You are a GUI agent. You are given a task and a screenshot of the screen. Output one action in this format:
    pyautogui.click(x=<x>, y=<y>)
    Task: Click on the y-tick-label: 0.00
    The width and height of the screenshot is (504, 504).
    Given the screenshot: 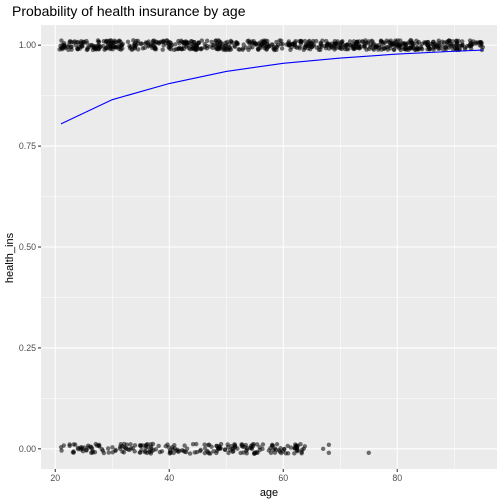 What is the action you would take?
    pyautogui.click(x=27, y=449)
    